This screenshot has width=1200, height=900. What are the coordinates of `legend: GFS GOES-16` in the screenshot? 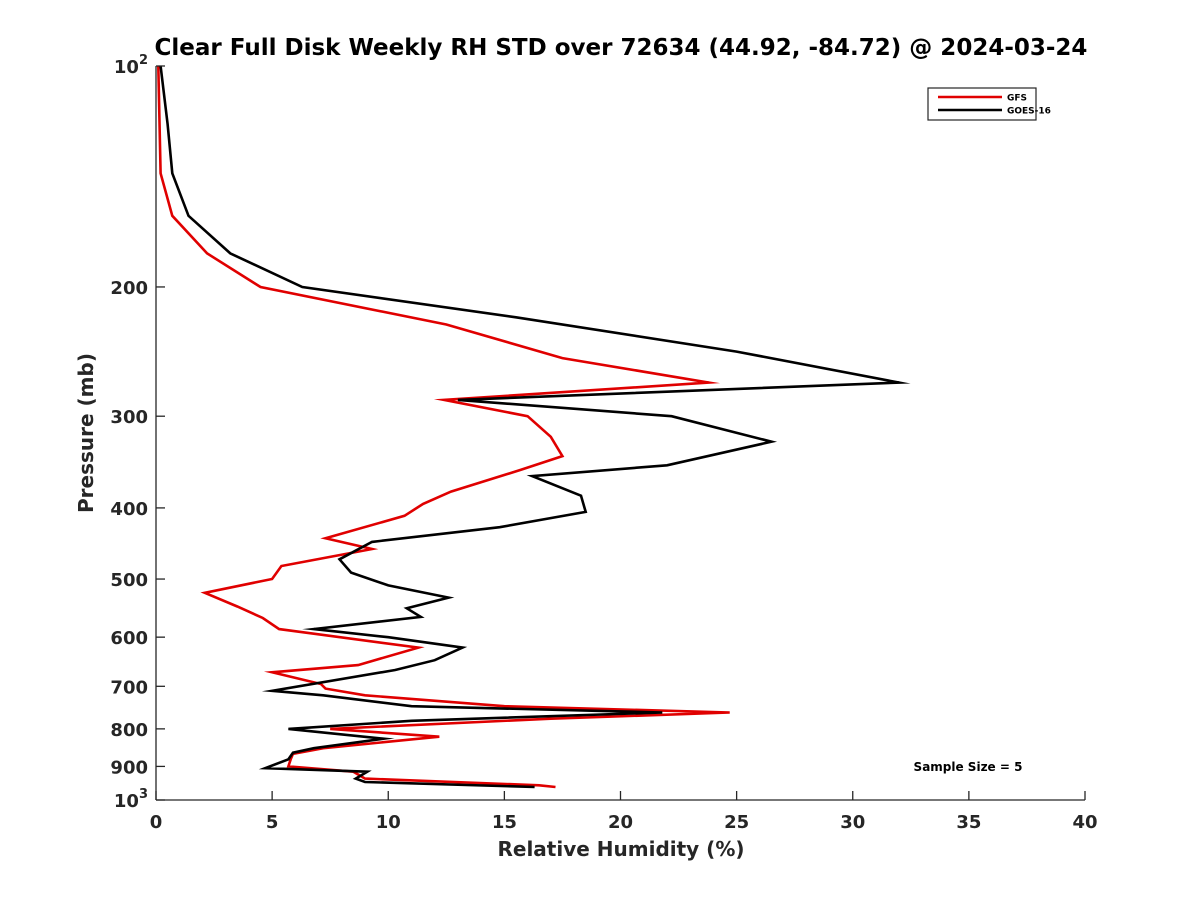 It's located at (989, 104).